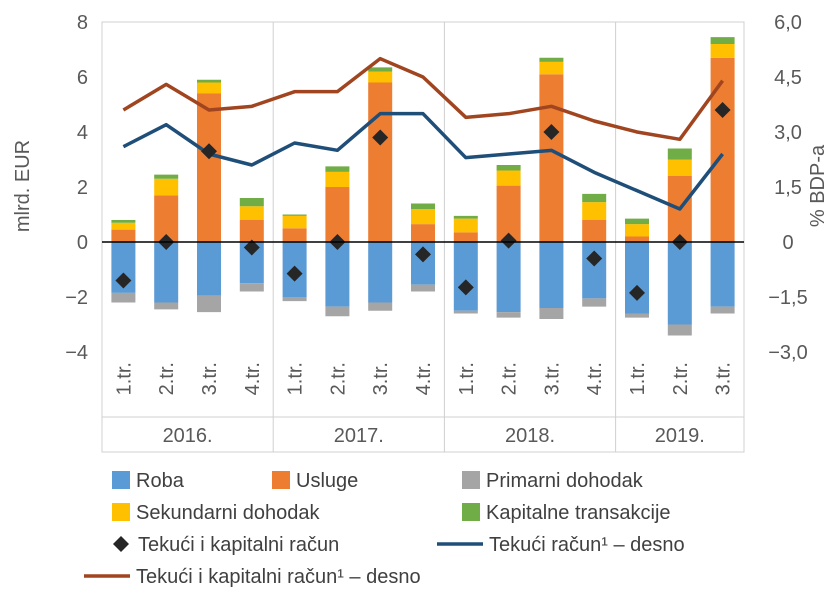 The height and width of the screenshot is (600, 840). Describe the element at coordinates (228, 513) in the screenshot. I see `legend-label-sekundarni-dohodak: Sekundarni dohodak` at that location.